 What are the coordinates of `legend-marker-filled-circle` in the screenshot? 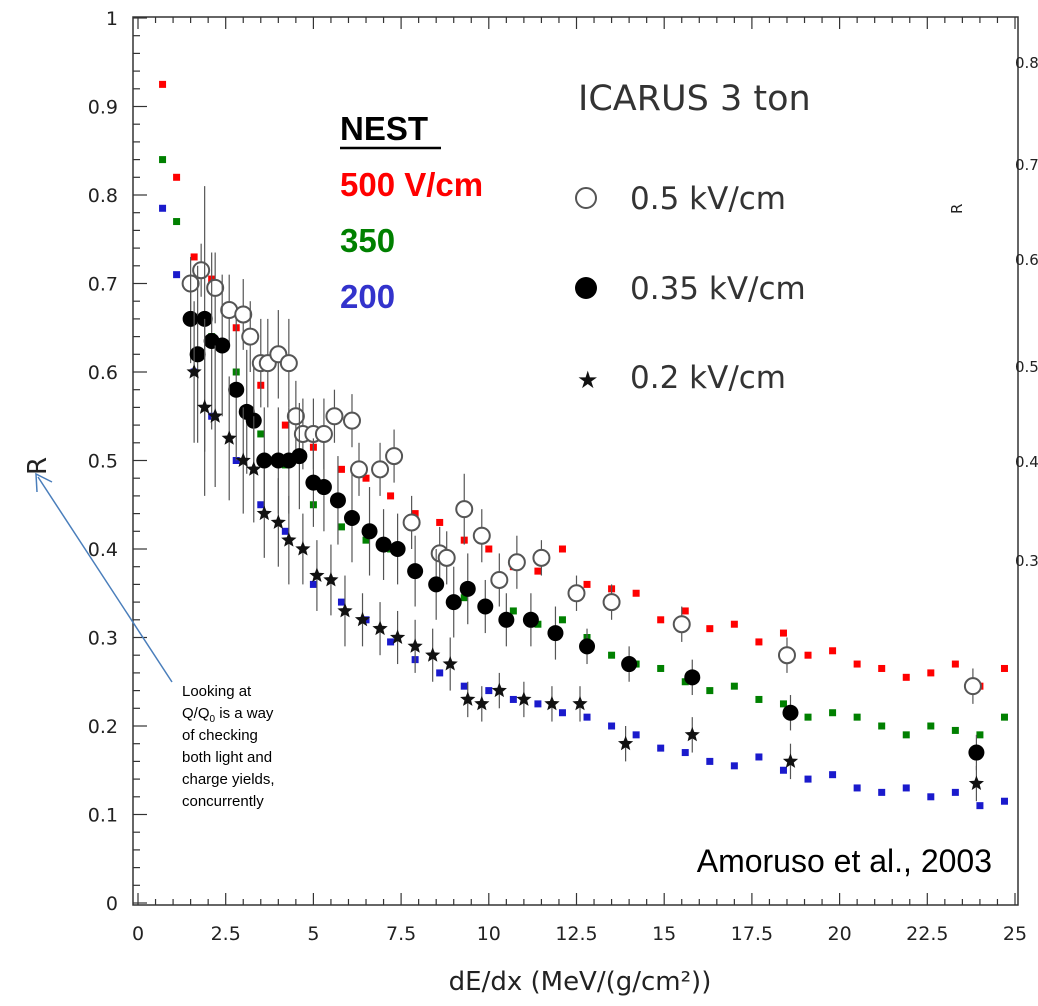 It's located at (586, 288).